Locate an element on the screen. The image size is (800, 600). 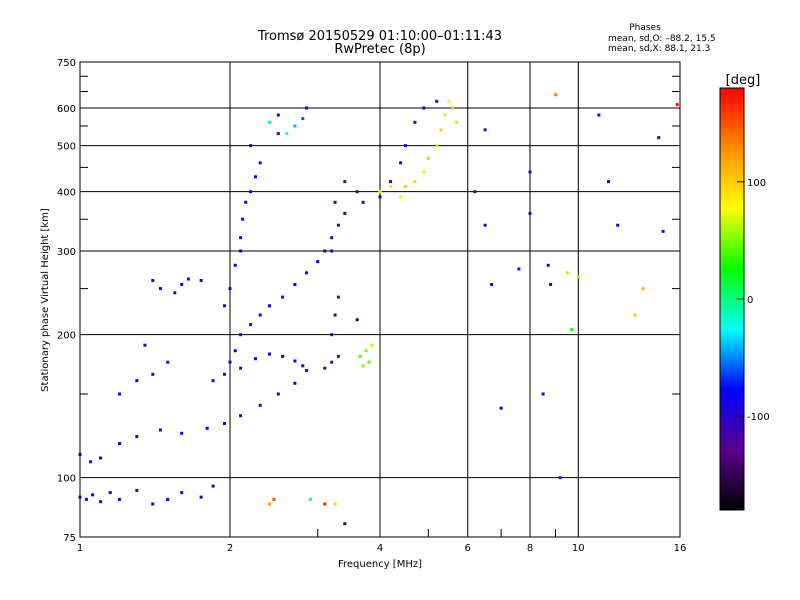
y-tick-label: 400 is located at coordinates (66, 193).